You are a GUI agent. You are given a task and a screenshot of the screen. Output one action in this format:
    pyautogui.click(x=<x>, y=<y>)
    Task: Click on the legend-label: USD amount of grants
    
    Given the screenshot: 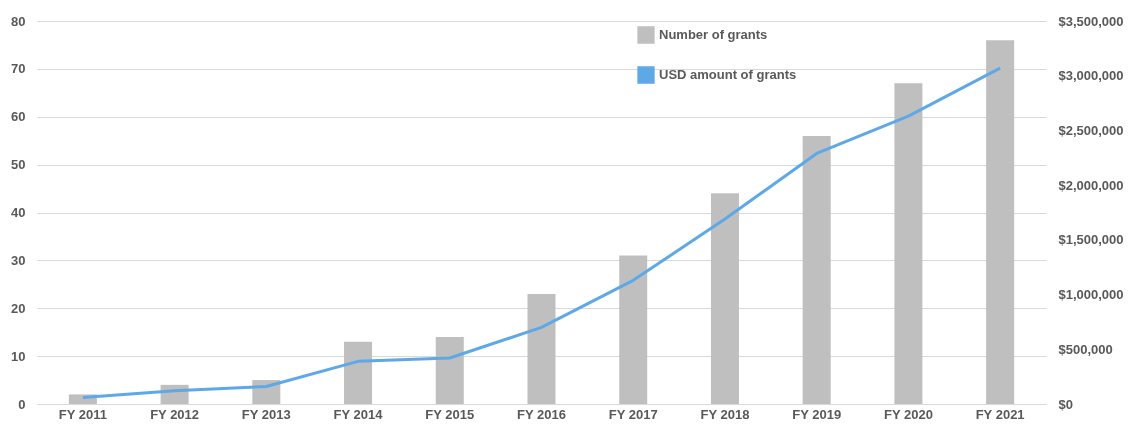 What is the action you would take?
    pyautogui.click(x=728, y=74)
    